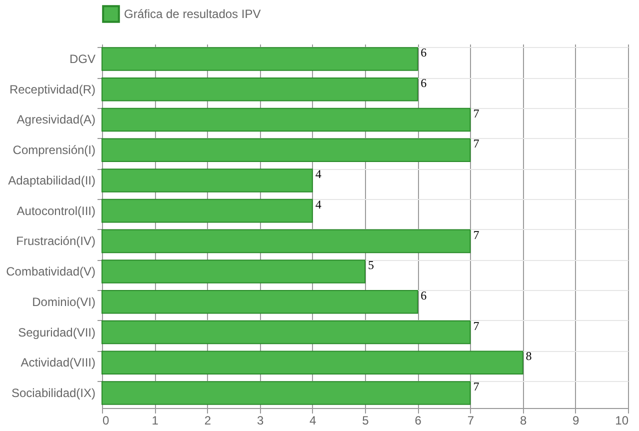  What do you see at coordinates (260, 421) in the screenshot?
I see `x-tick-label: 3` at bounding box center [260, 421].